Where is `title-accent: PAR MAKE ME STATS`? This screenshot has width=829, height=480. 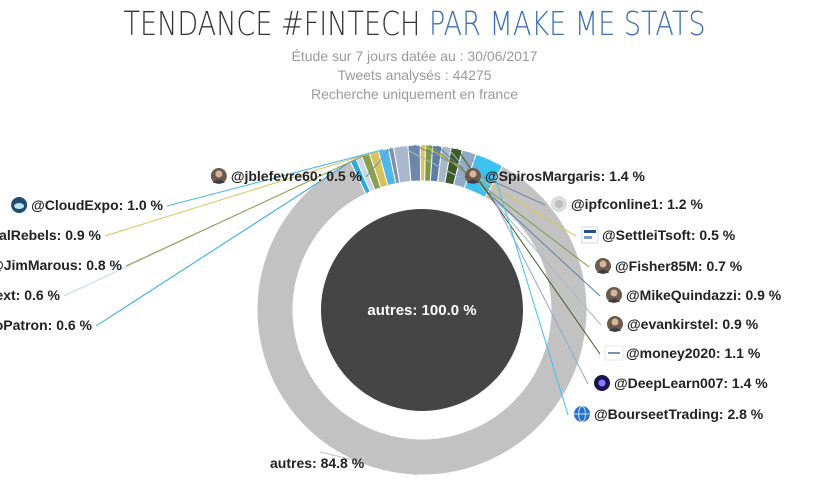 title-accent: PAR MAKE ME STATS is located at coordinates (567, 23).